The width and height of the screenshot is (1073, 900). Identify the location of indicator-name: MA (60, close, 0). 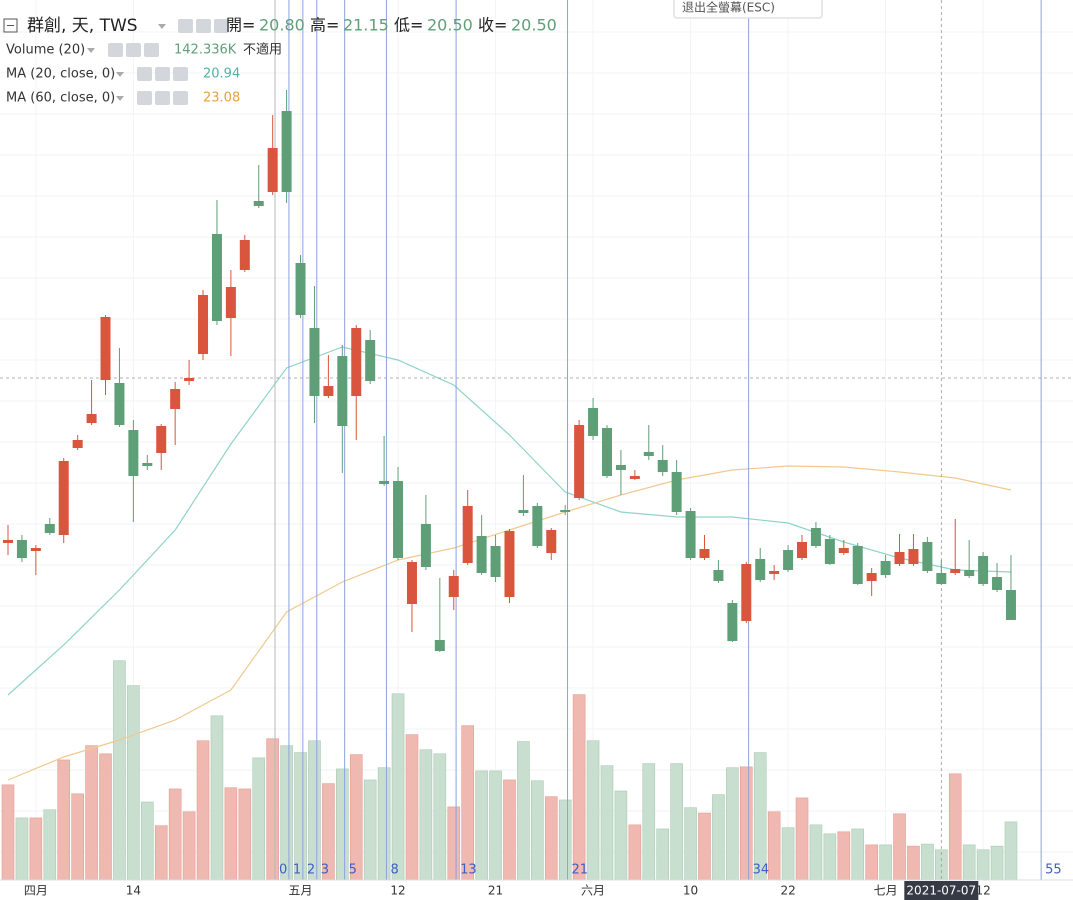
(60, 98).